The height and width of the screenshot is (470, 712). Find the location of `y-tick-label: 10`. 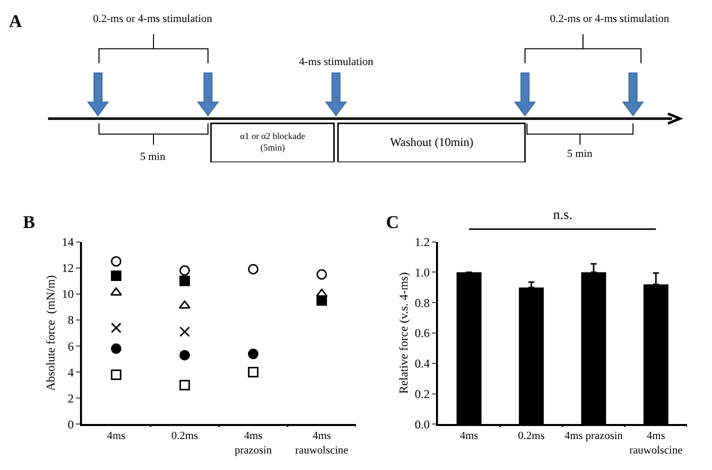

y-tick-label: 10 is located at coordinates (68, 294).